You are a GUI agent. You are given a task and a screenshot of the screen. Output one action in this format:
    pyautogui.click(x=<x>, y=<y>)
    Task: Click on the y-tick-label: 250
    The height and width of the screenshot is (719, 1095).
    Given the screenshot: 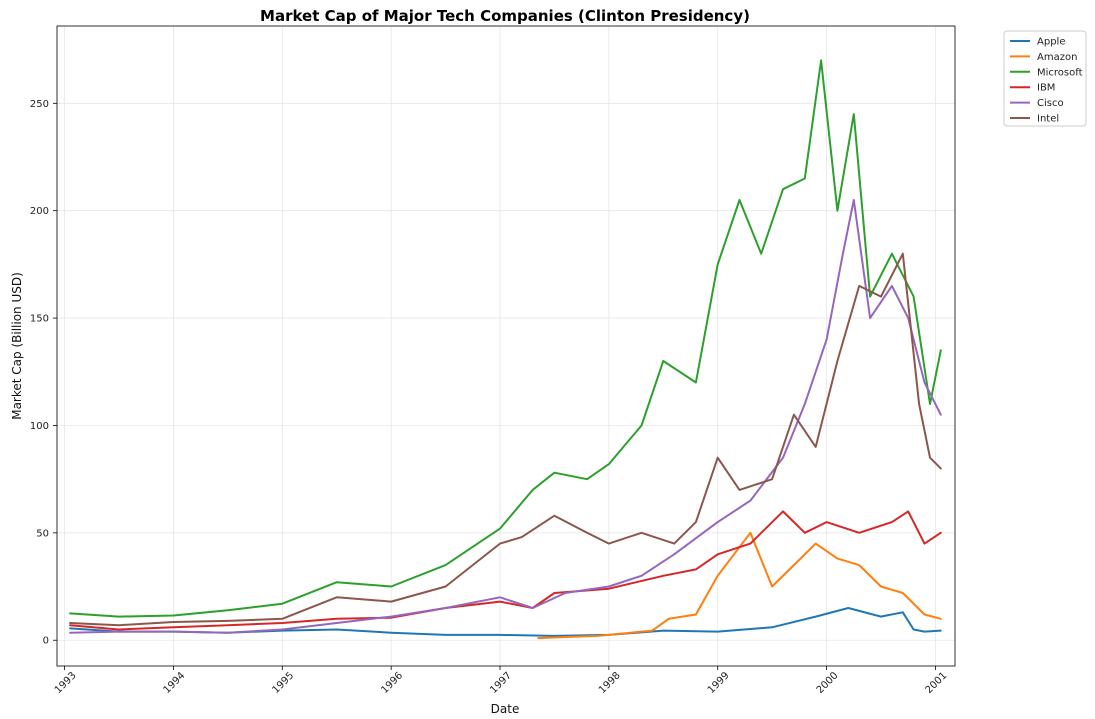 What is the action you would take?
    pyautogui.click(x=39, y=104)
    